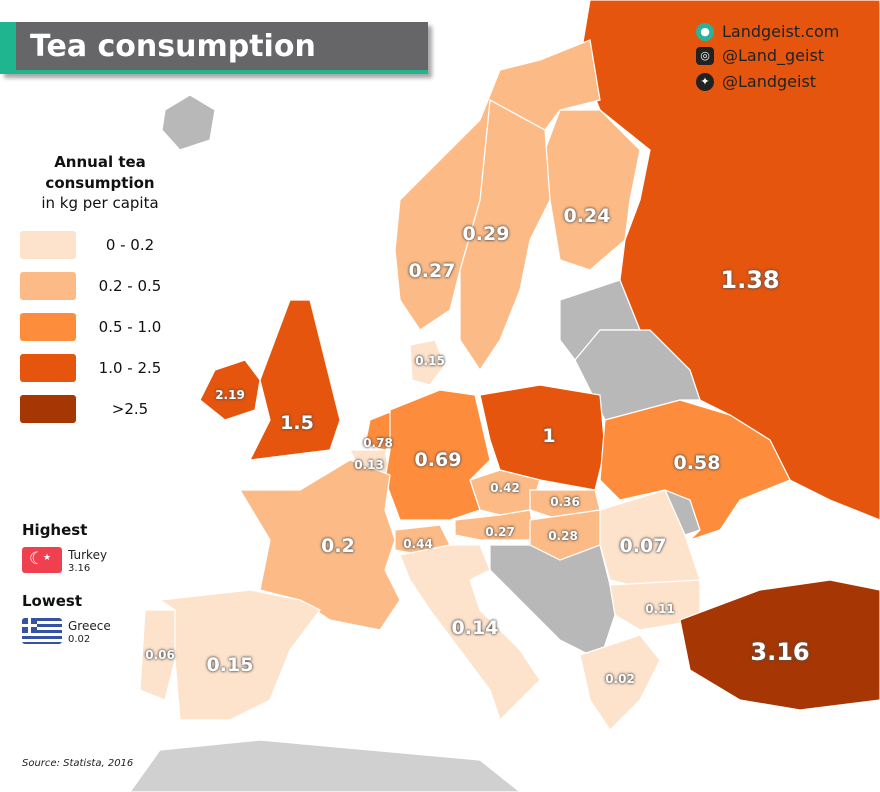 The image size is (880, 792). I want to click on value-label: 0.69, so click(438, 460).